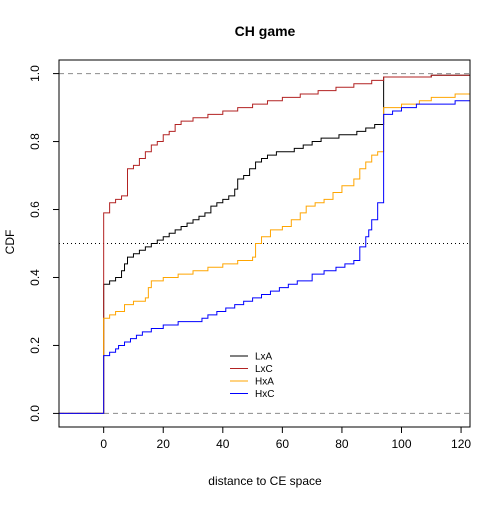 This screenshot has height=505, width=500. Describe the element at coordinates (264, 357) in the screenshot. I see `legend-label-lxa: LxA` at that location.